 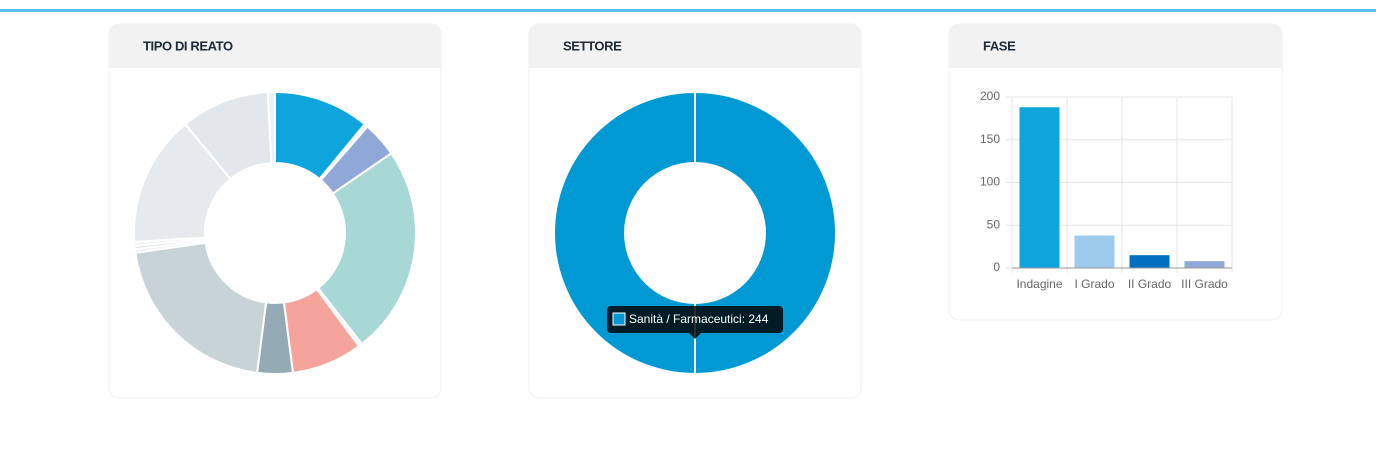 What do you see at coordinates (688, 10) in the screenshot?
I see `top-bar` at bounding box center [688, 10].